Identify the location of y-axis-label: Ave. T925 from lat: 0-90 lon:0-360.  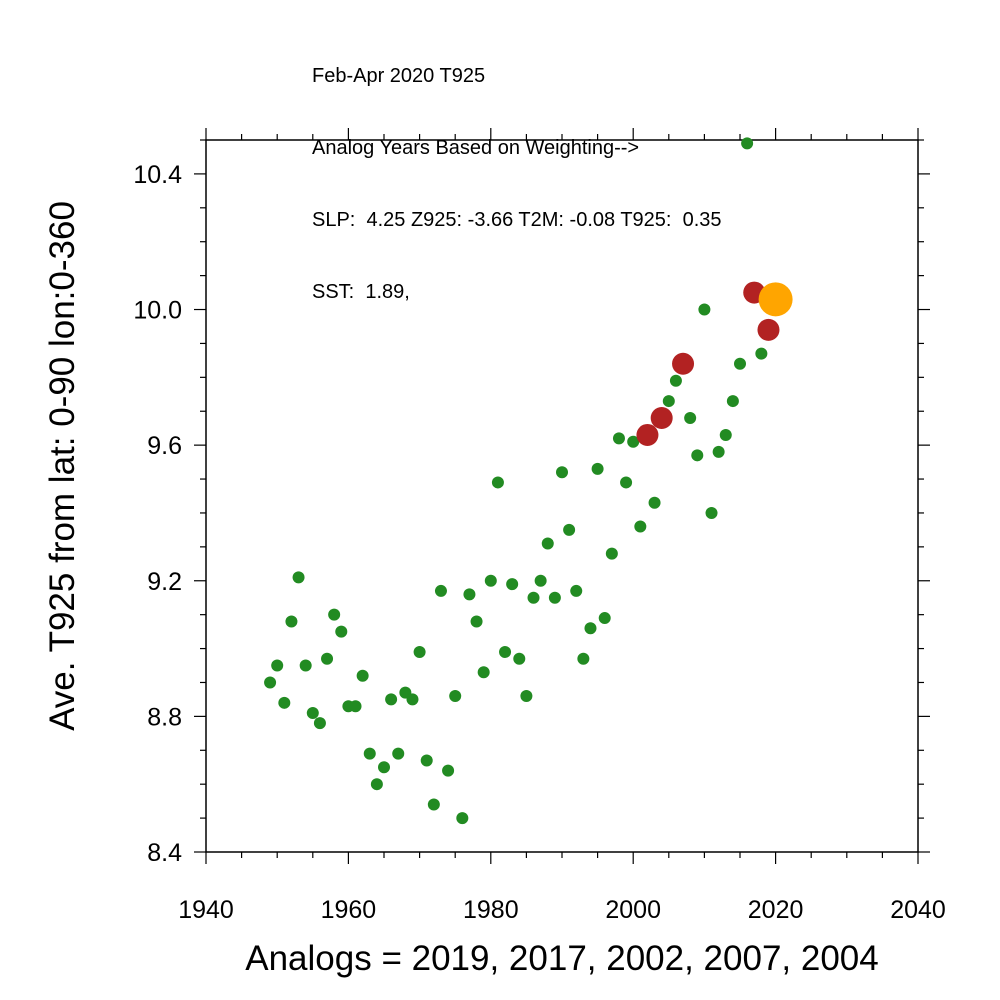
(62, 466).